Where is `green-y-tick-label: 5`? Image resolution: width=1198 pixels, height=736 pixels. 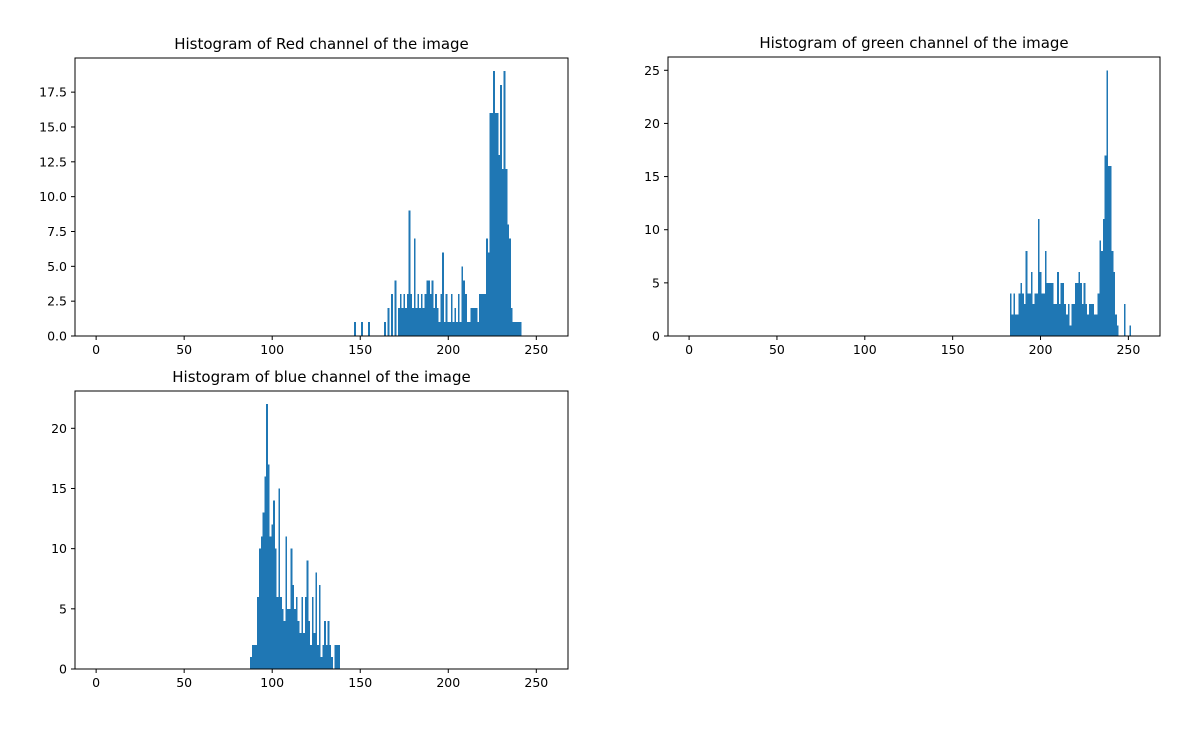
green-y-tick-label: 5 is located at coordinates (656, 282).